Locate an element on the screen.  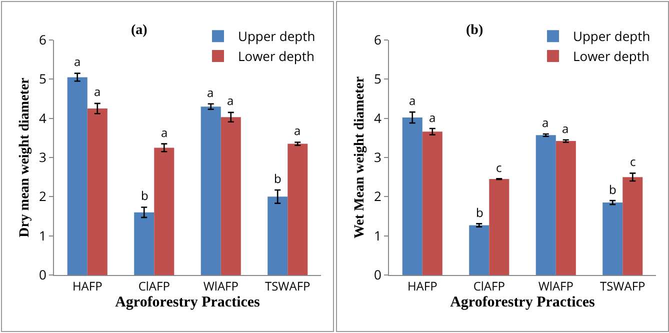
y-axis-title: Wet Mean weight diameter is located at coordinates (360, 157).